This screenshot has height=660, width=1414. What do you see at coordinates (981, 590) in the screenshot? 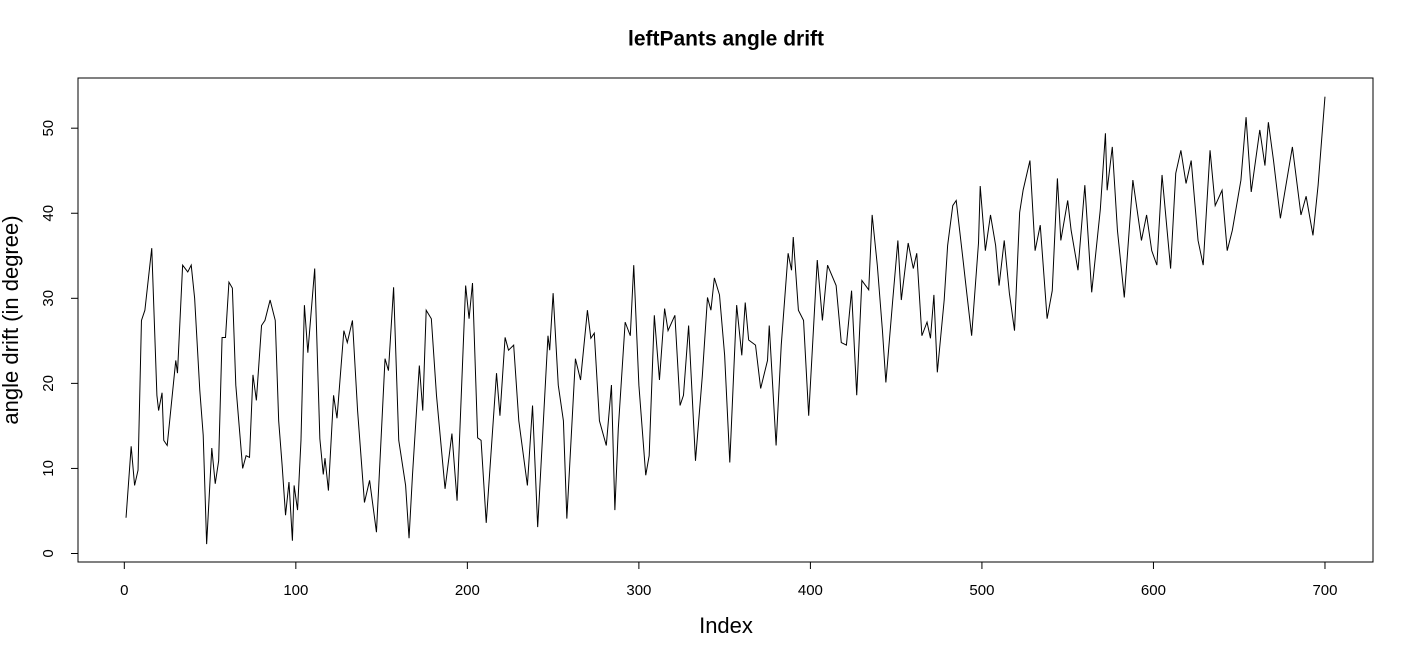
I see `x-tick-label: 500` at bounding box center [981, 590].